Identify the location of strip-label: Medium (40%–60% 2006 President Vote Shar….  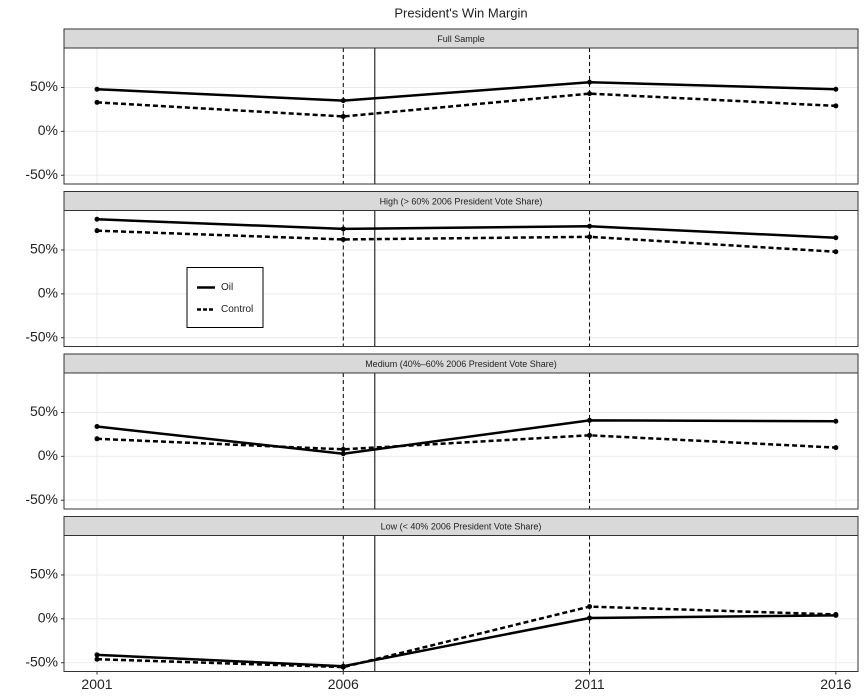
(461, 364).